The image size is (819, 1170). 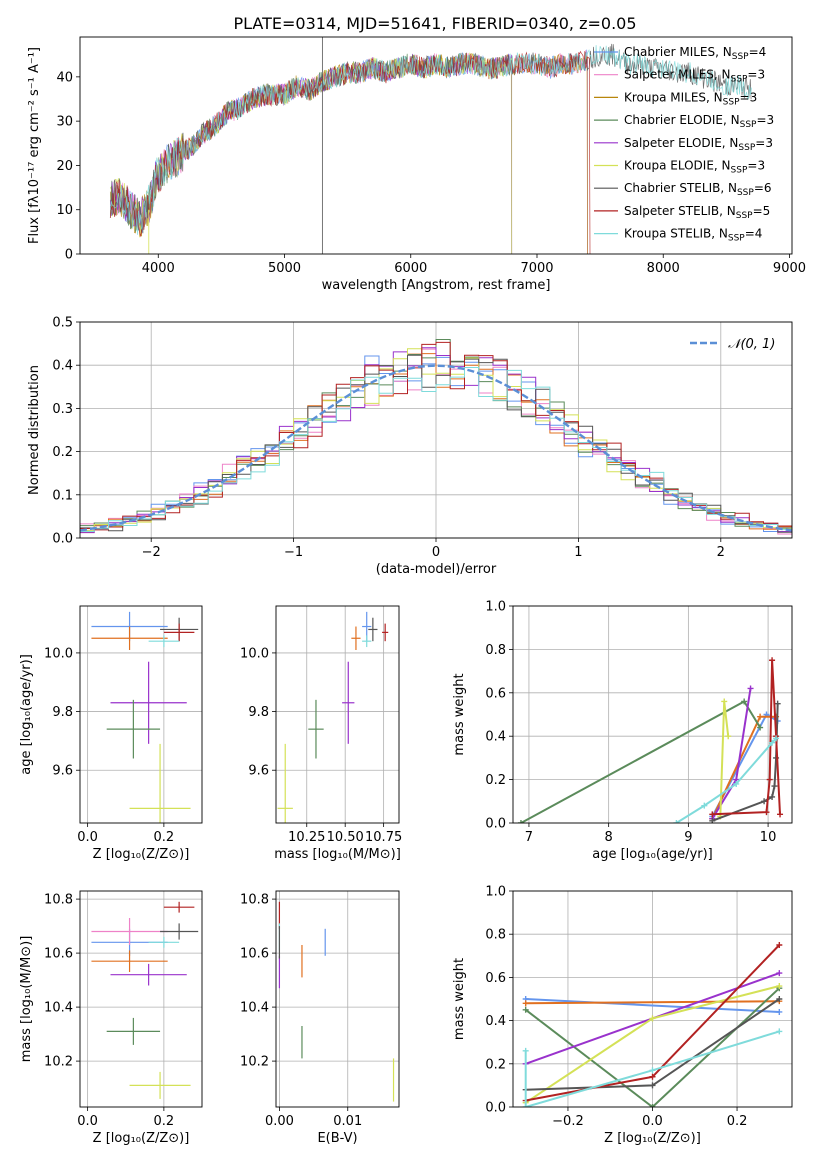 What do you see at coordinates (62, 323) in the screenshot?
I see `y-tick-label: 0.5` at bounding box center [62, 323].